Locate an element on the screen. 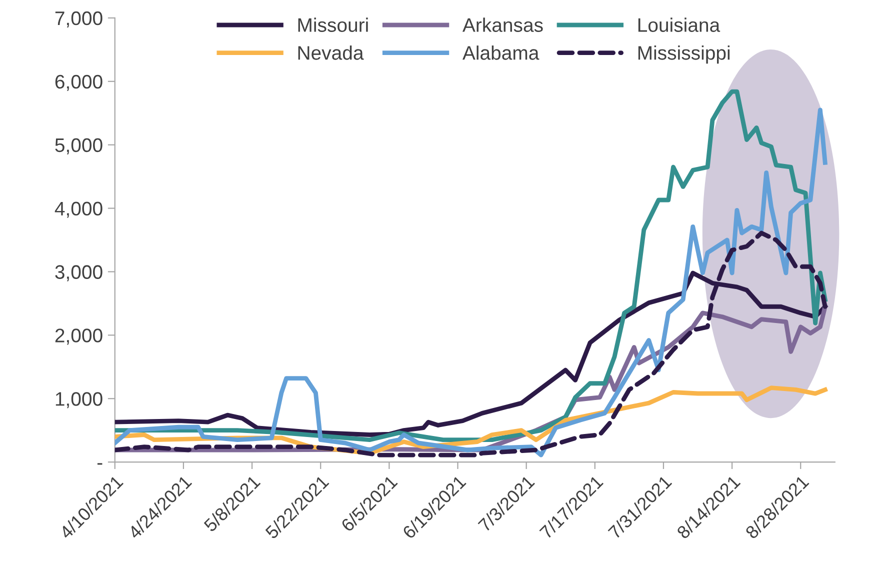  y-tick-label: 6,000 is located at coordinates (78, 82).